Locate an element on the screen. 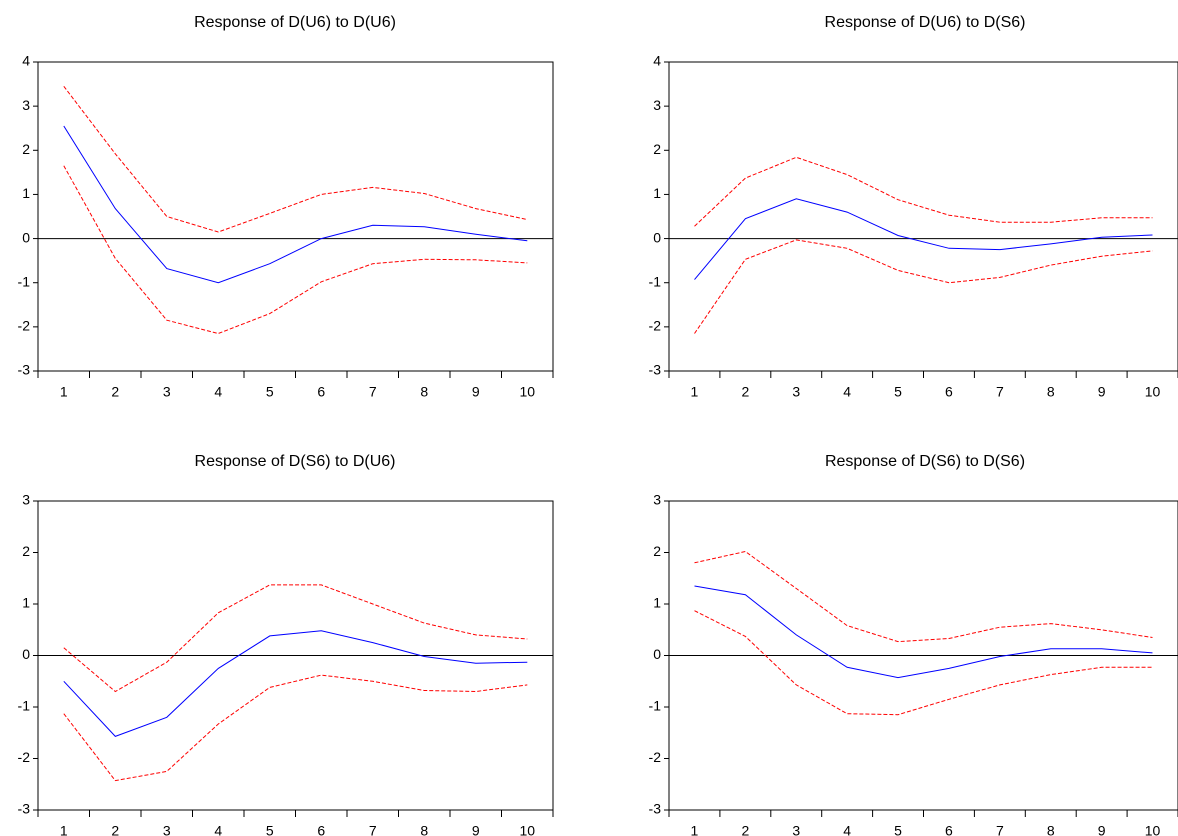 The image size is (1178, 836). chart-title: Response of D(S6) to D(U6) is located at coordinates (295, 461).